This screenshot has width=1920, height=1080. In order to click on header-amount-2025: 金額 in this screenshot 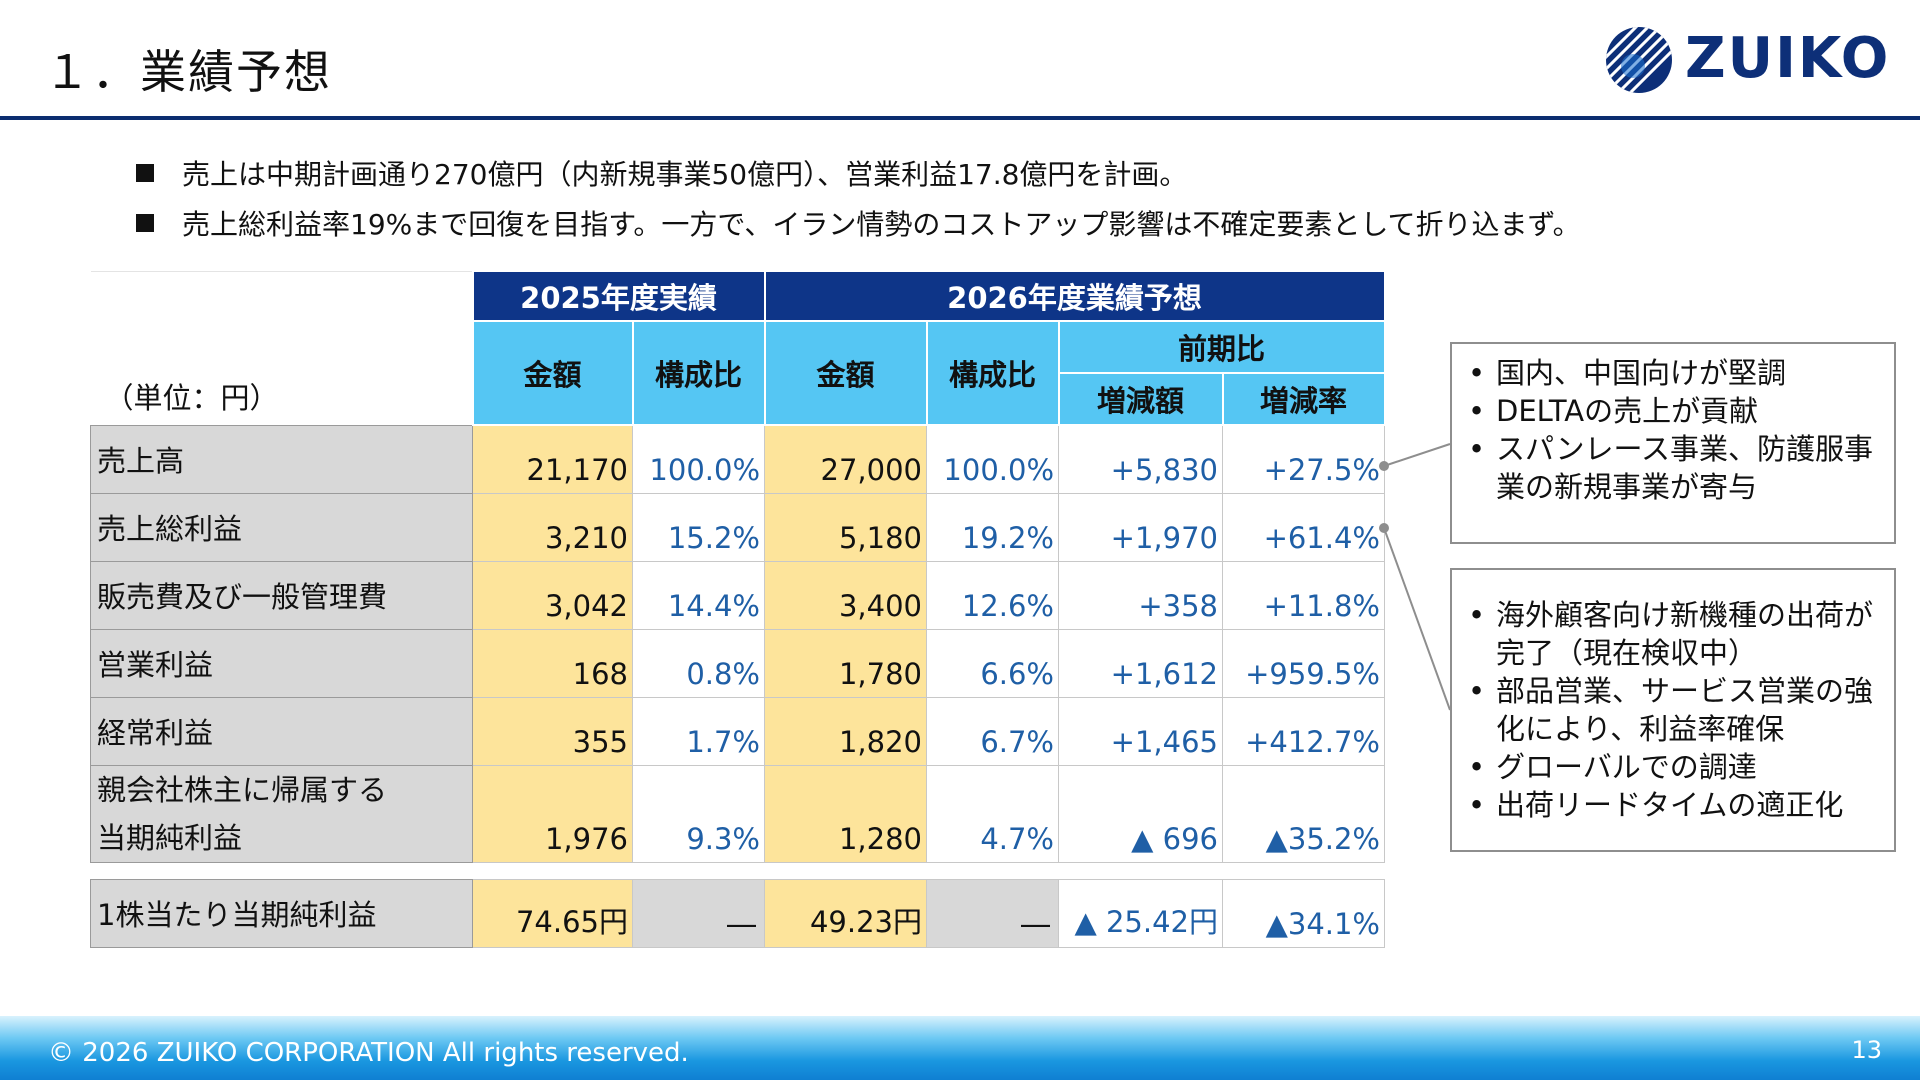, I will do `click(552, 373)`.